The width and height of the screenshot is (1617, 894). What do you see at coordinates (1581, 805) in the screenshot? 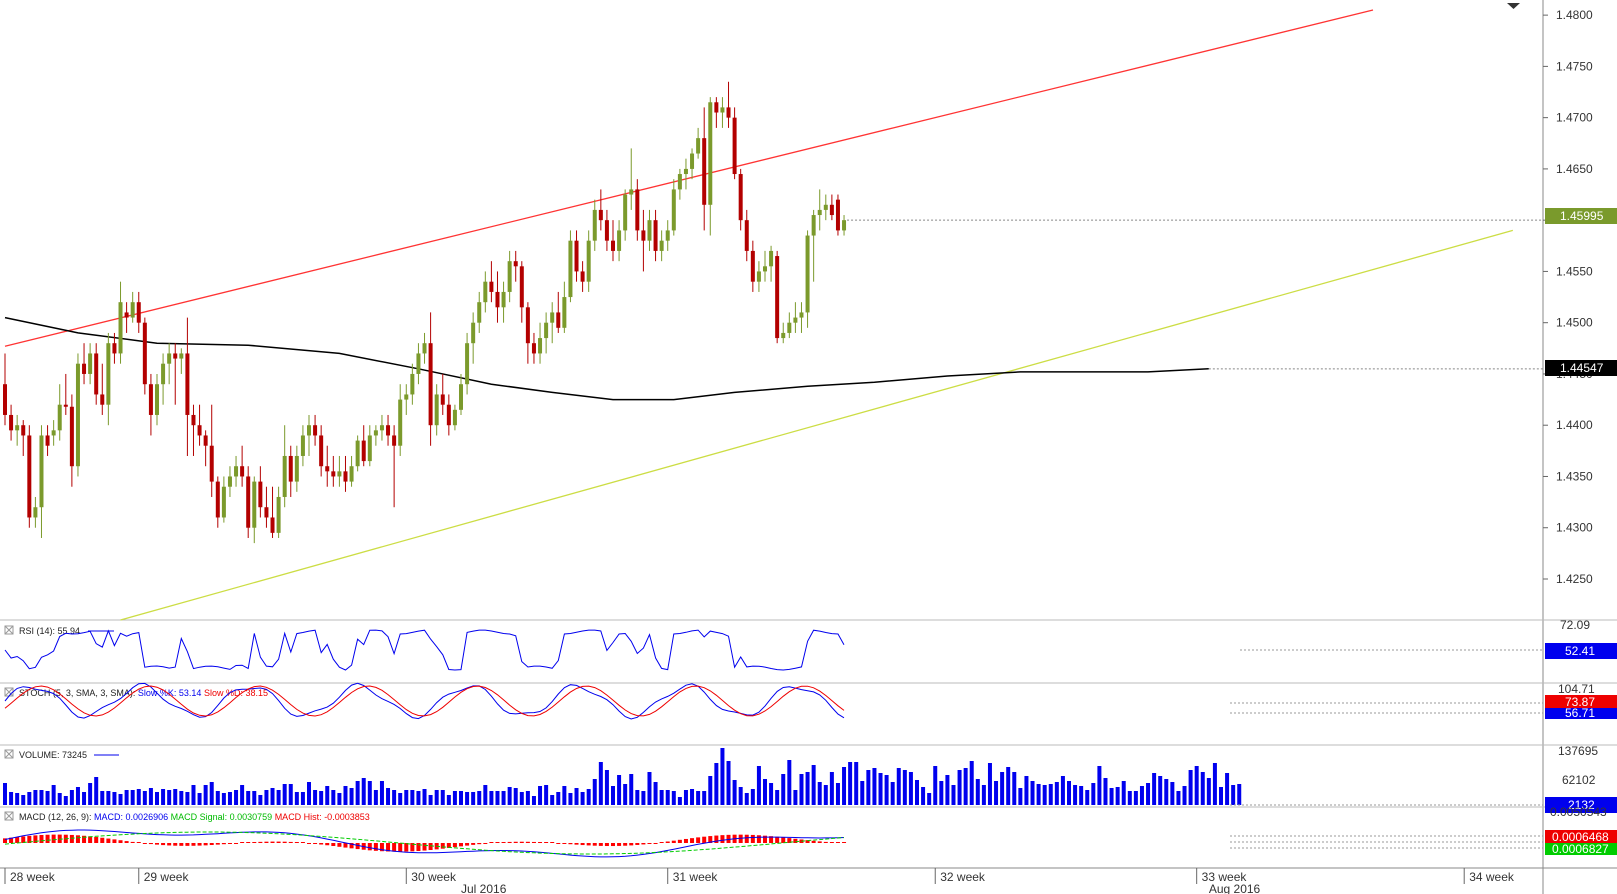
I see `volume-badge: 2132` at bounding box center [1581, 805].